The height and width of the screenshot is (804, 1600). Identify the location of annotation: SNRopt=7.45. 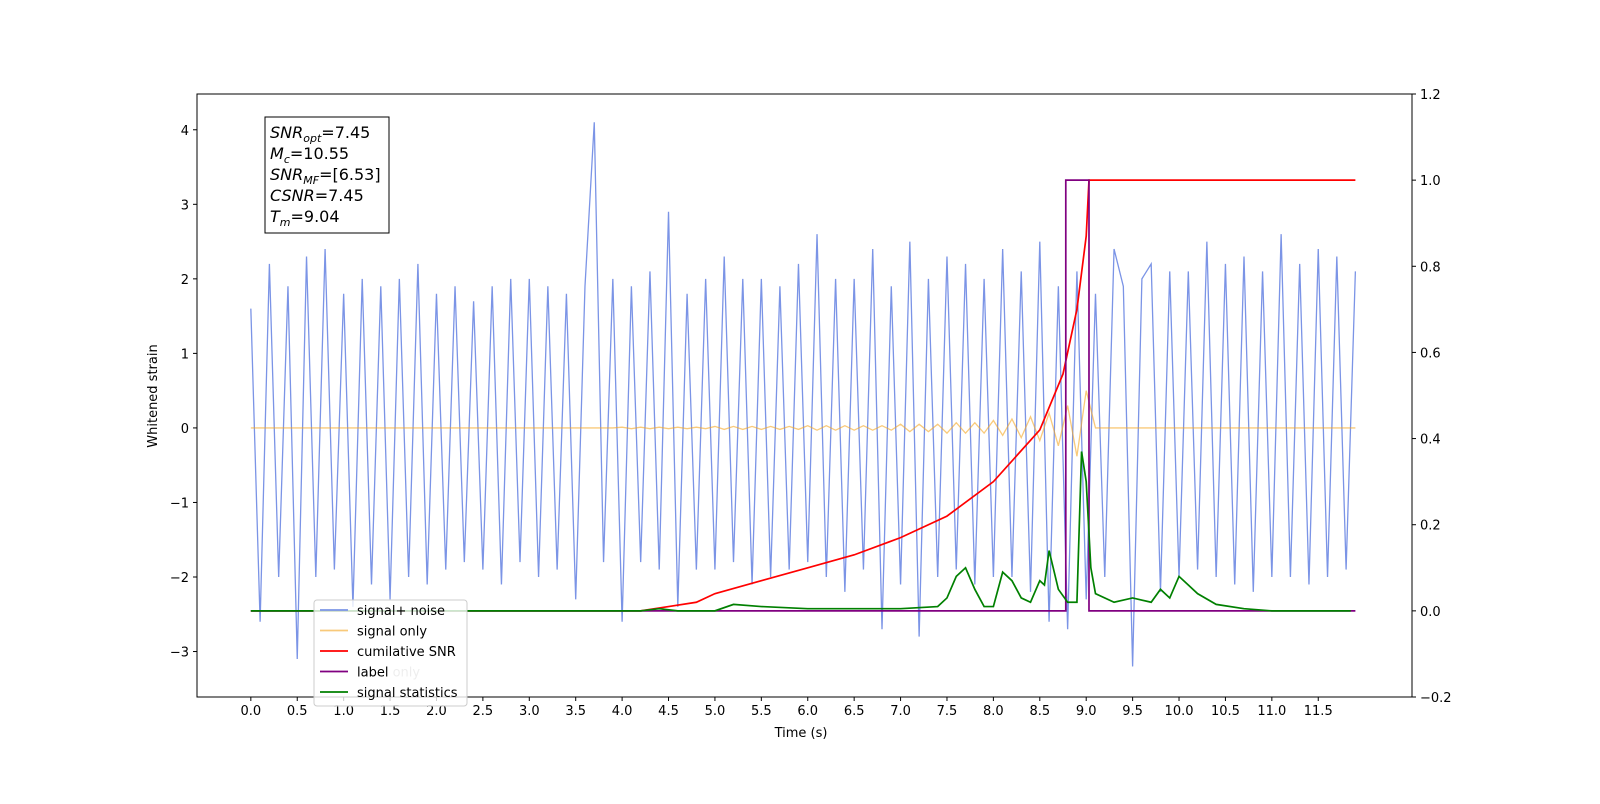
(320, 134).